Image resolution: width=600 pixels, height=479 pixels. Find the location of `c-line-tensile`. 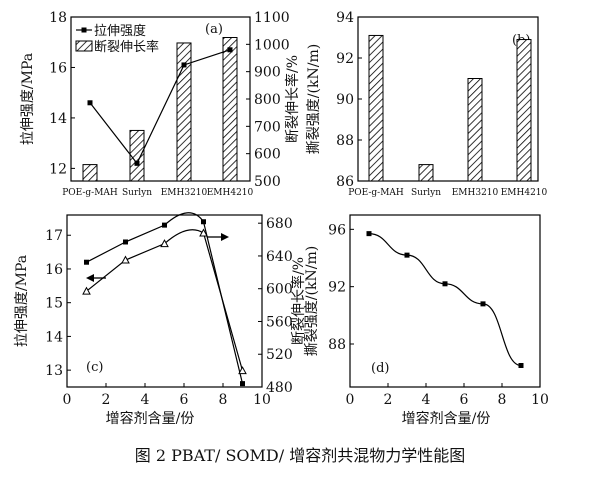

c-line-tensile is located at coordinates (165, 298).